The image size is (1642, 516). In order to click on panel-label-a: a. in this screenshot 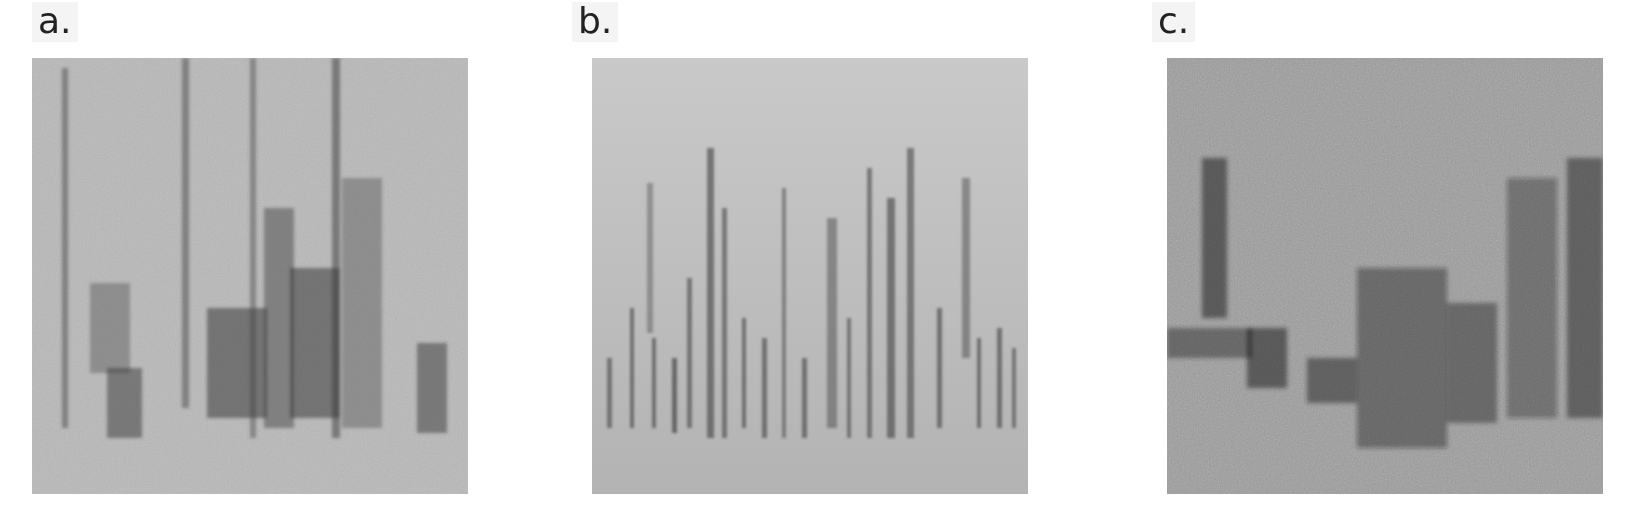, I will do `click(55, 22)`.